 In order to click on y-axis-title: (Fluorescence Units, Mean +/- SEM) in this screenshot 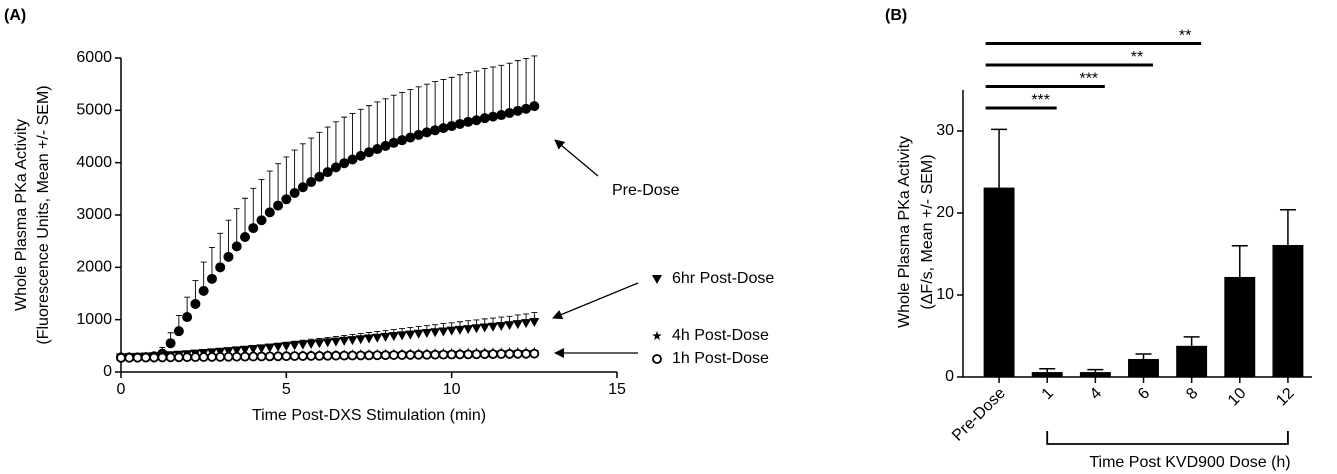, I will do `click(43, 214)`.